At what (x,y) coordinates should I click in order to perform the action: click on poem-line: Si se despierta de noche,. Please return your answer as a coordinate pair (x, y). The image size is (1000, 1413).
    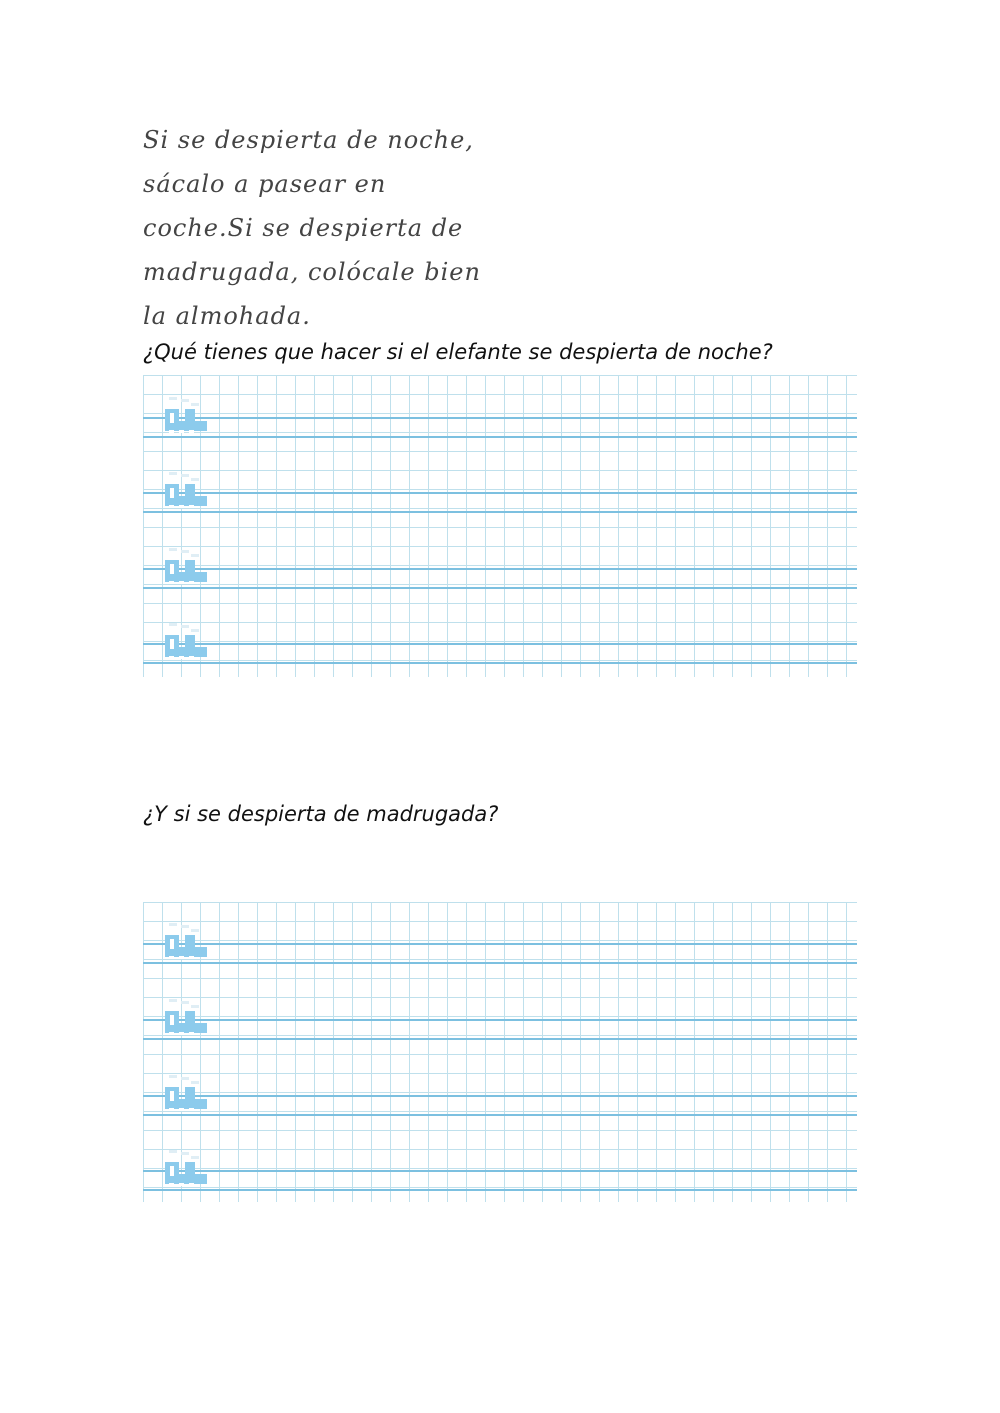
    Looking at the image, I should click on (308, 140).